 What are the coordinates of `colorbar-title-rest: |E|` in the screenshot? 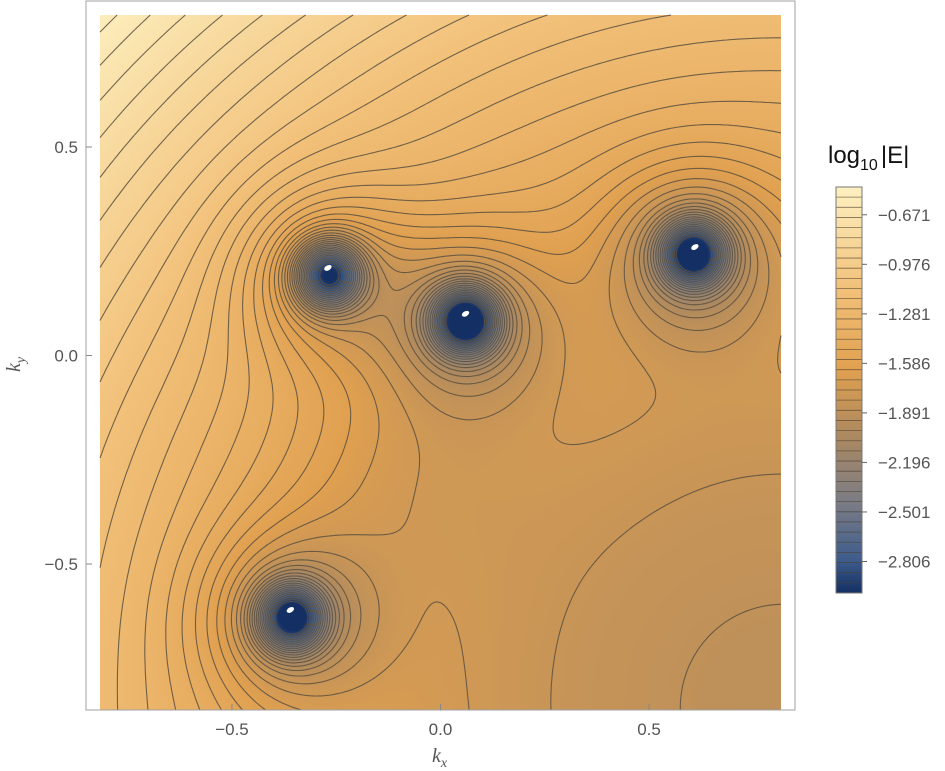 It's located at (895, 155).